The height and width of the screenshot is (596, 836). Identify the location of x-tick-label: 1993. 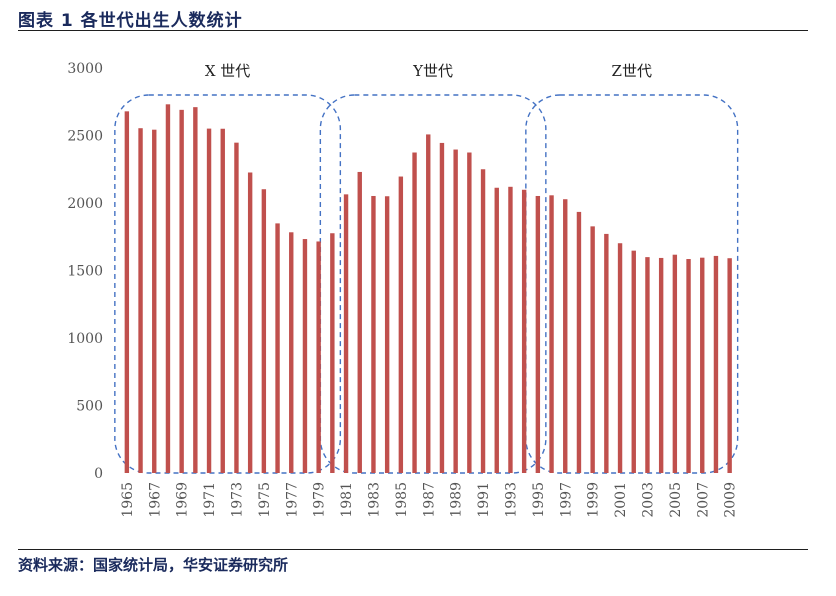
(511, 500).